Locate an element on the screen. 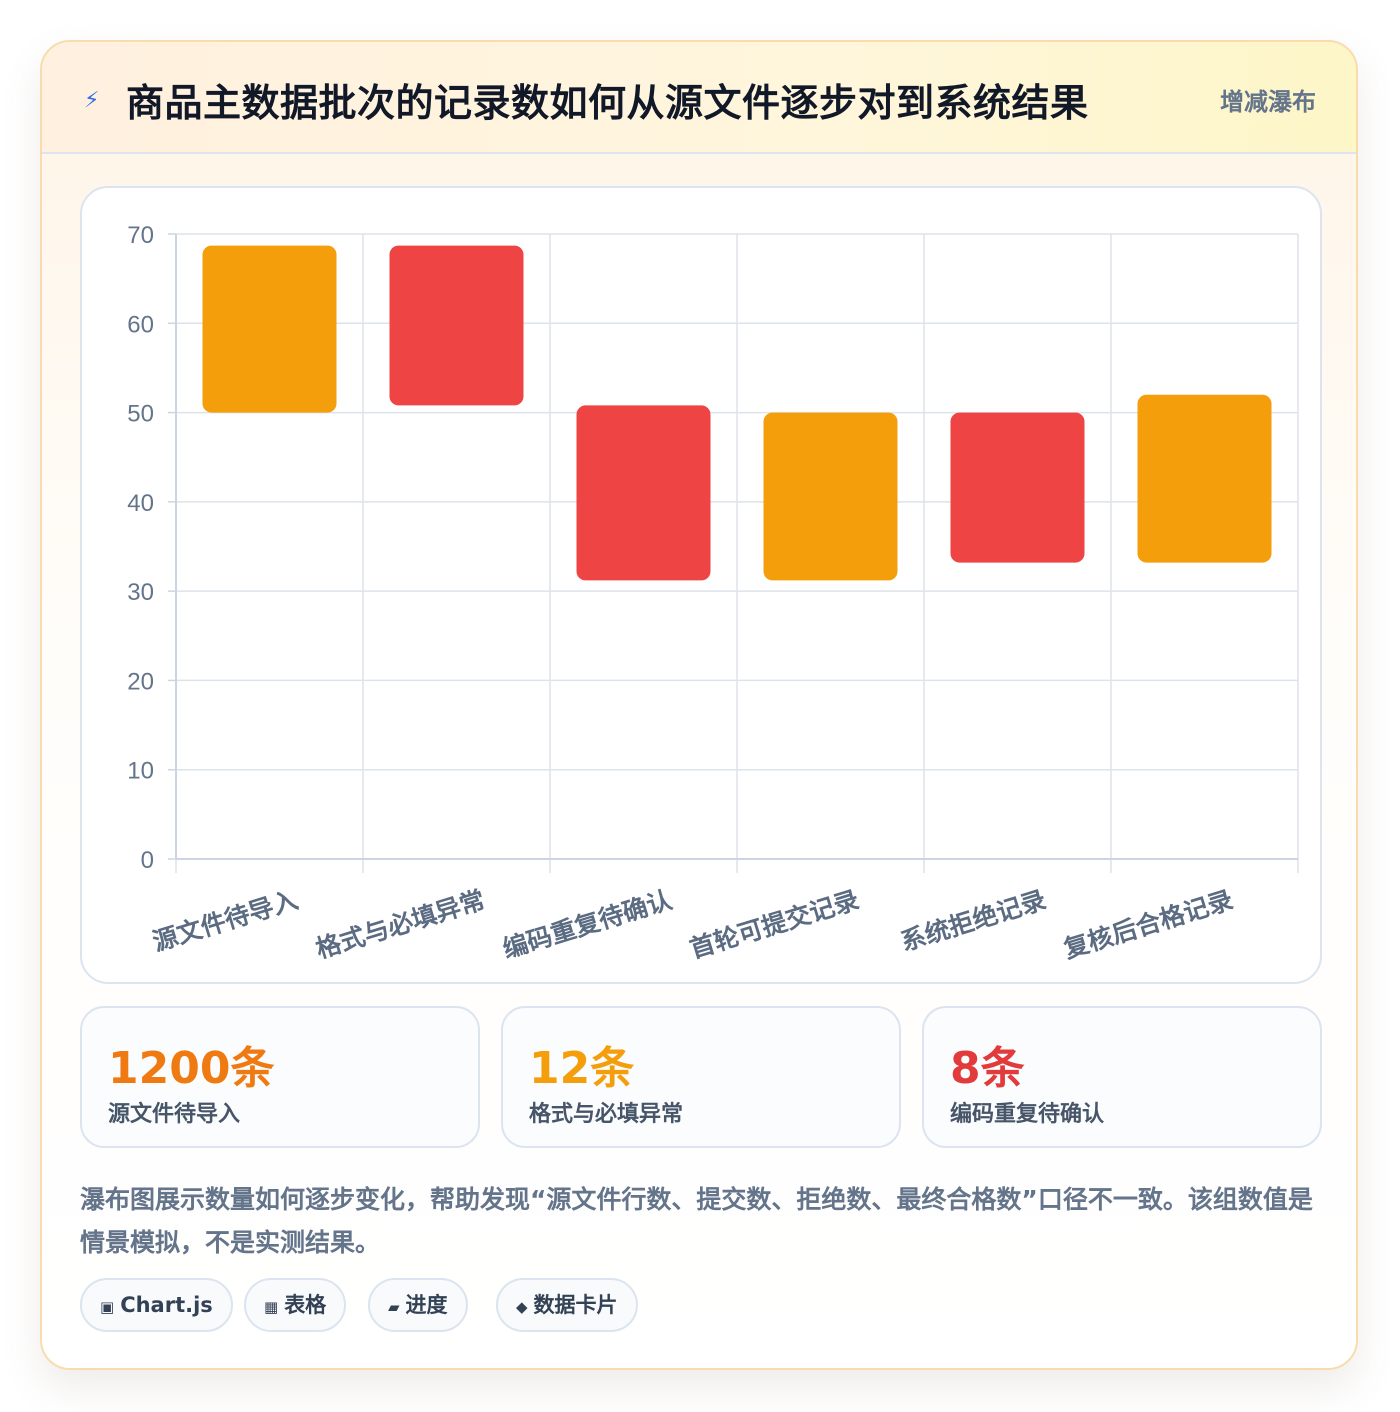 The image size is (1400, 1412). chart-type-tag: 增减瀑布 is located at coordinates (1268, 102).